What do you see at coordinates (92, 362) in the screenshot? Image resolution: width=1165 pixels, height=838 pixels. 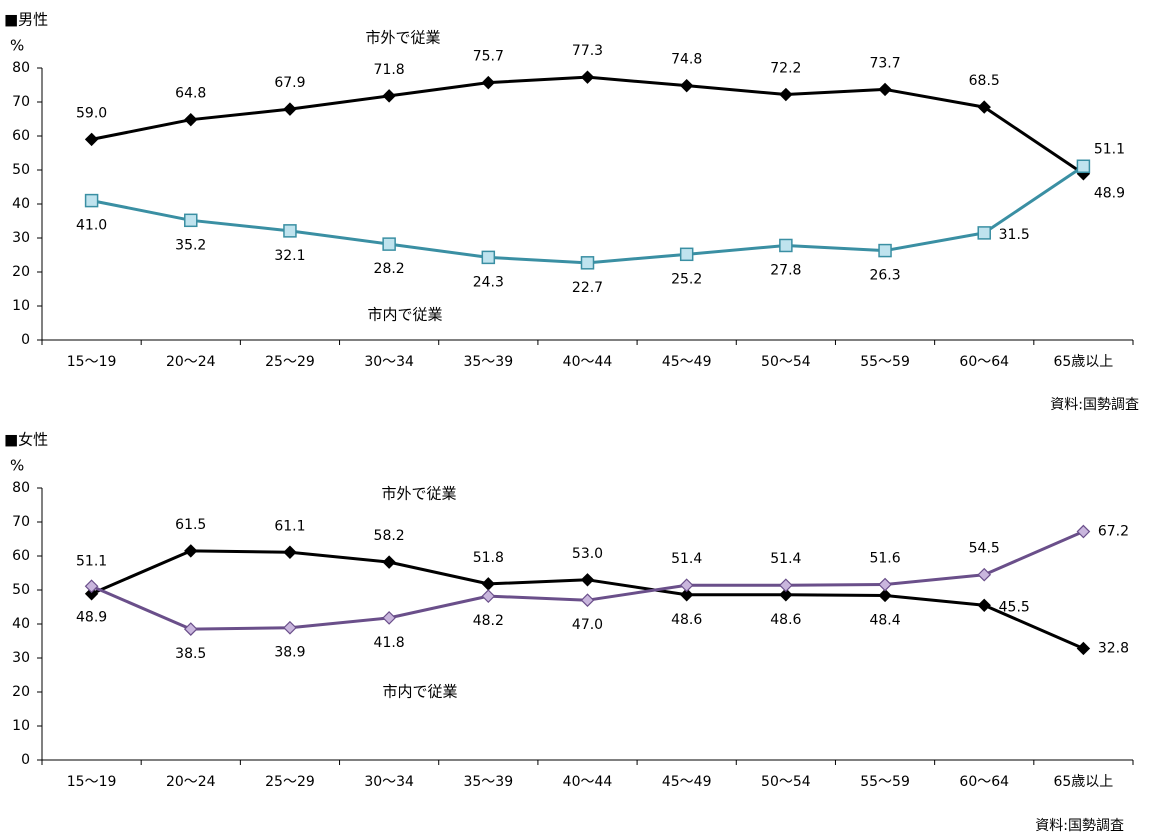 I see `x-tick-label: 15～19` at bounding box center [92, 362].